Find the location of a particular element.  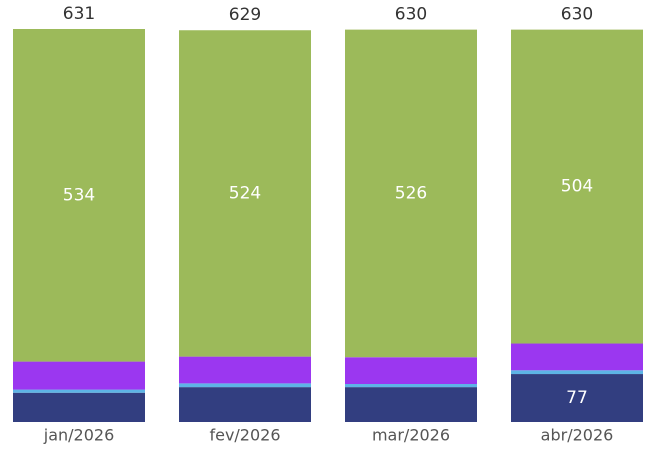

total-label: 629 is located at coordinates (245, 15).